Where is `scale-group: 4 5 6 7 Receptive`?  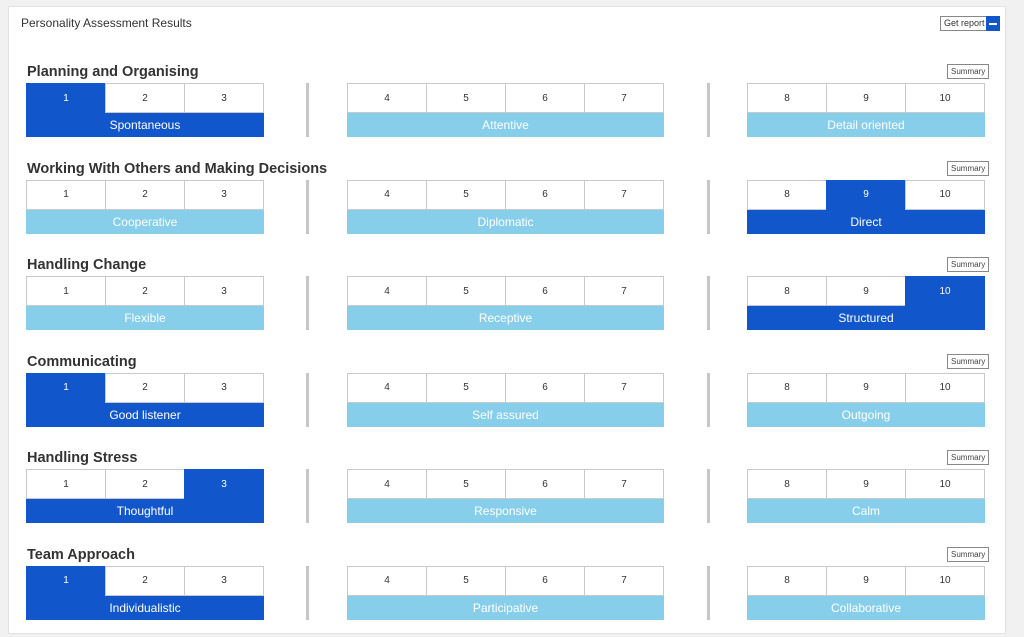
scale-group: 4 5 6 7 Receptive is located at coordinates (505, 303).